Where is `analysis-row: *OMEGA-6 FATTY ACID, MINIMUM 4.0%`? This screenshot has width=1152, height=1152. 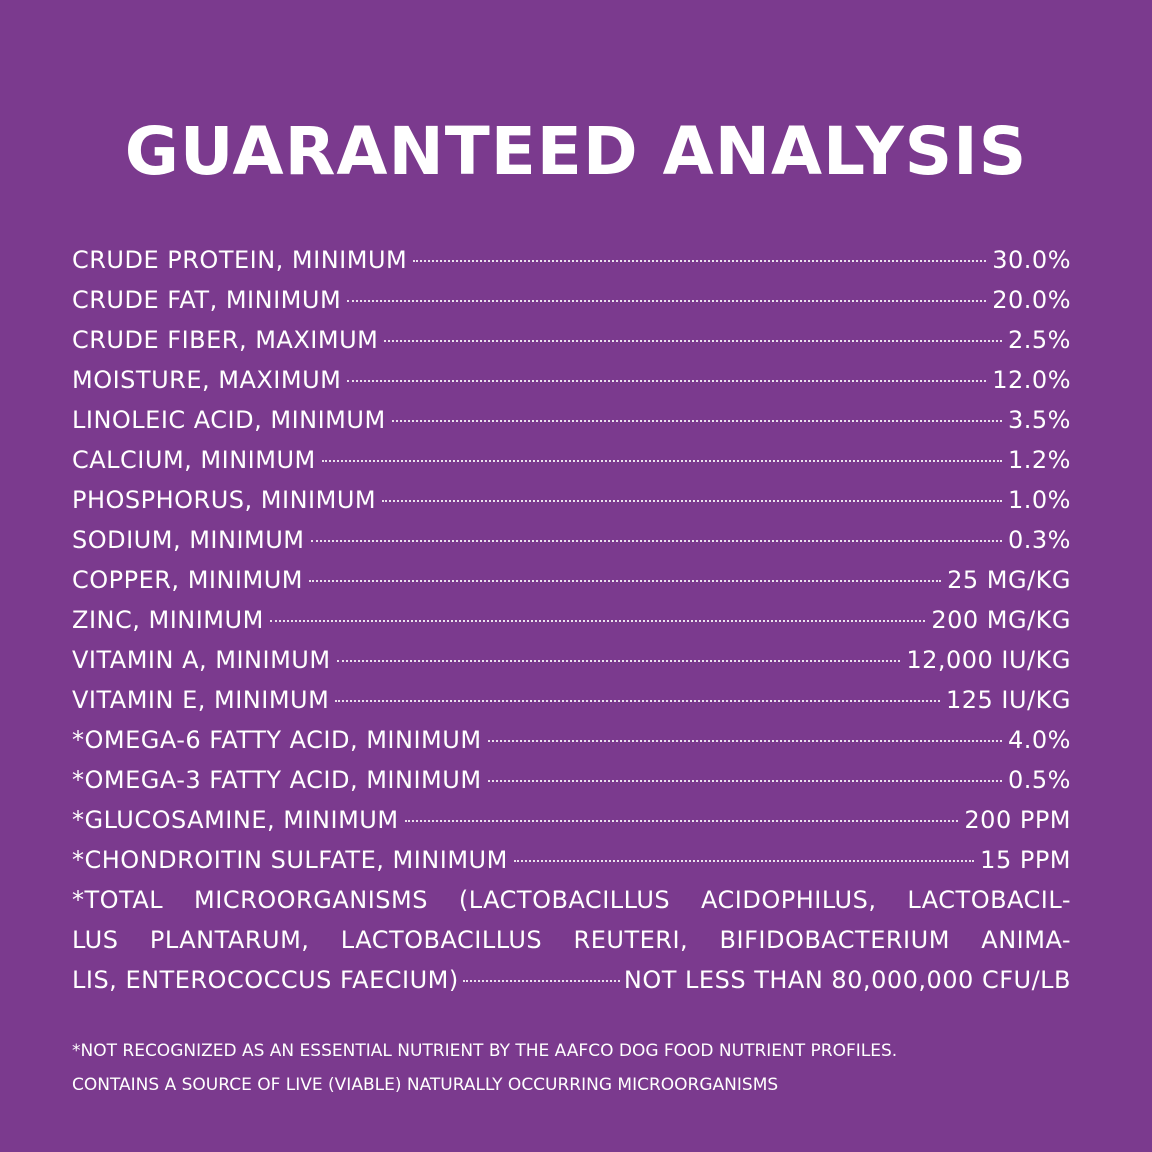
analysis-row: *OMEGA-6 FATTY ACID, MINIMUM 4.0% is located at coordinates (571, 740).